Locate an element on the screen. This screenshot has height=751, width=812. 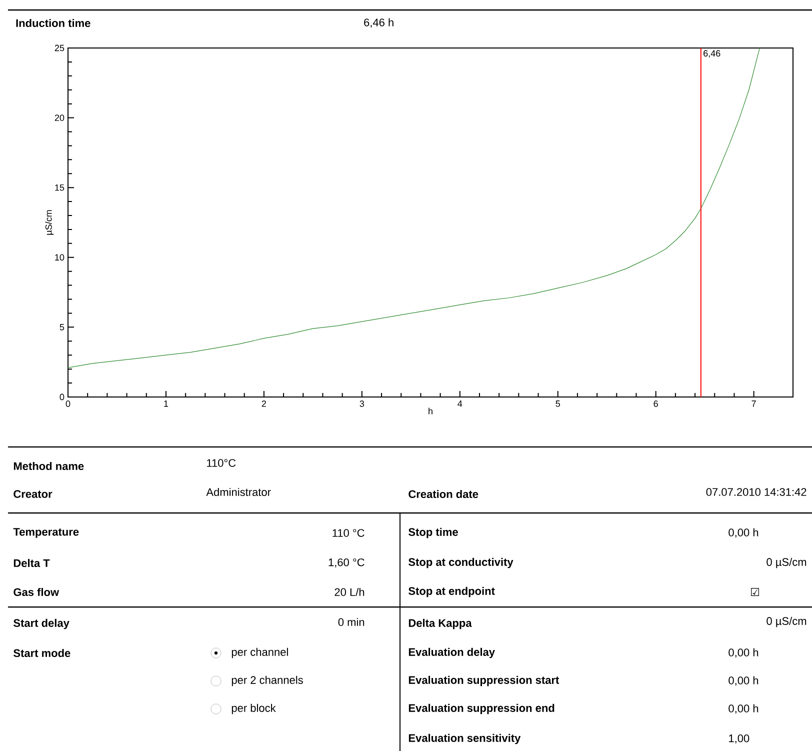
text: per channel is located at coordinates (260, 653).